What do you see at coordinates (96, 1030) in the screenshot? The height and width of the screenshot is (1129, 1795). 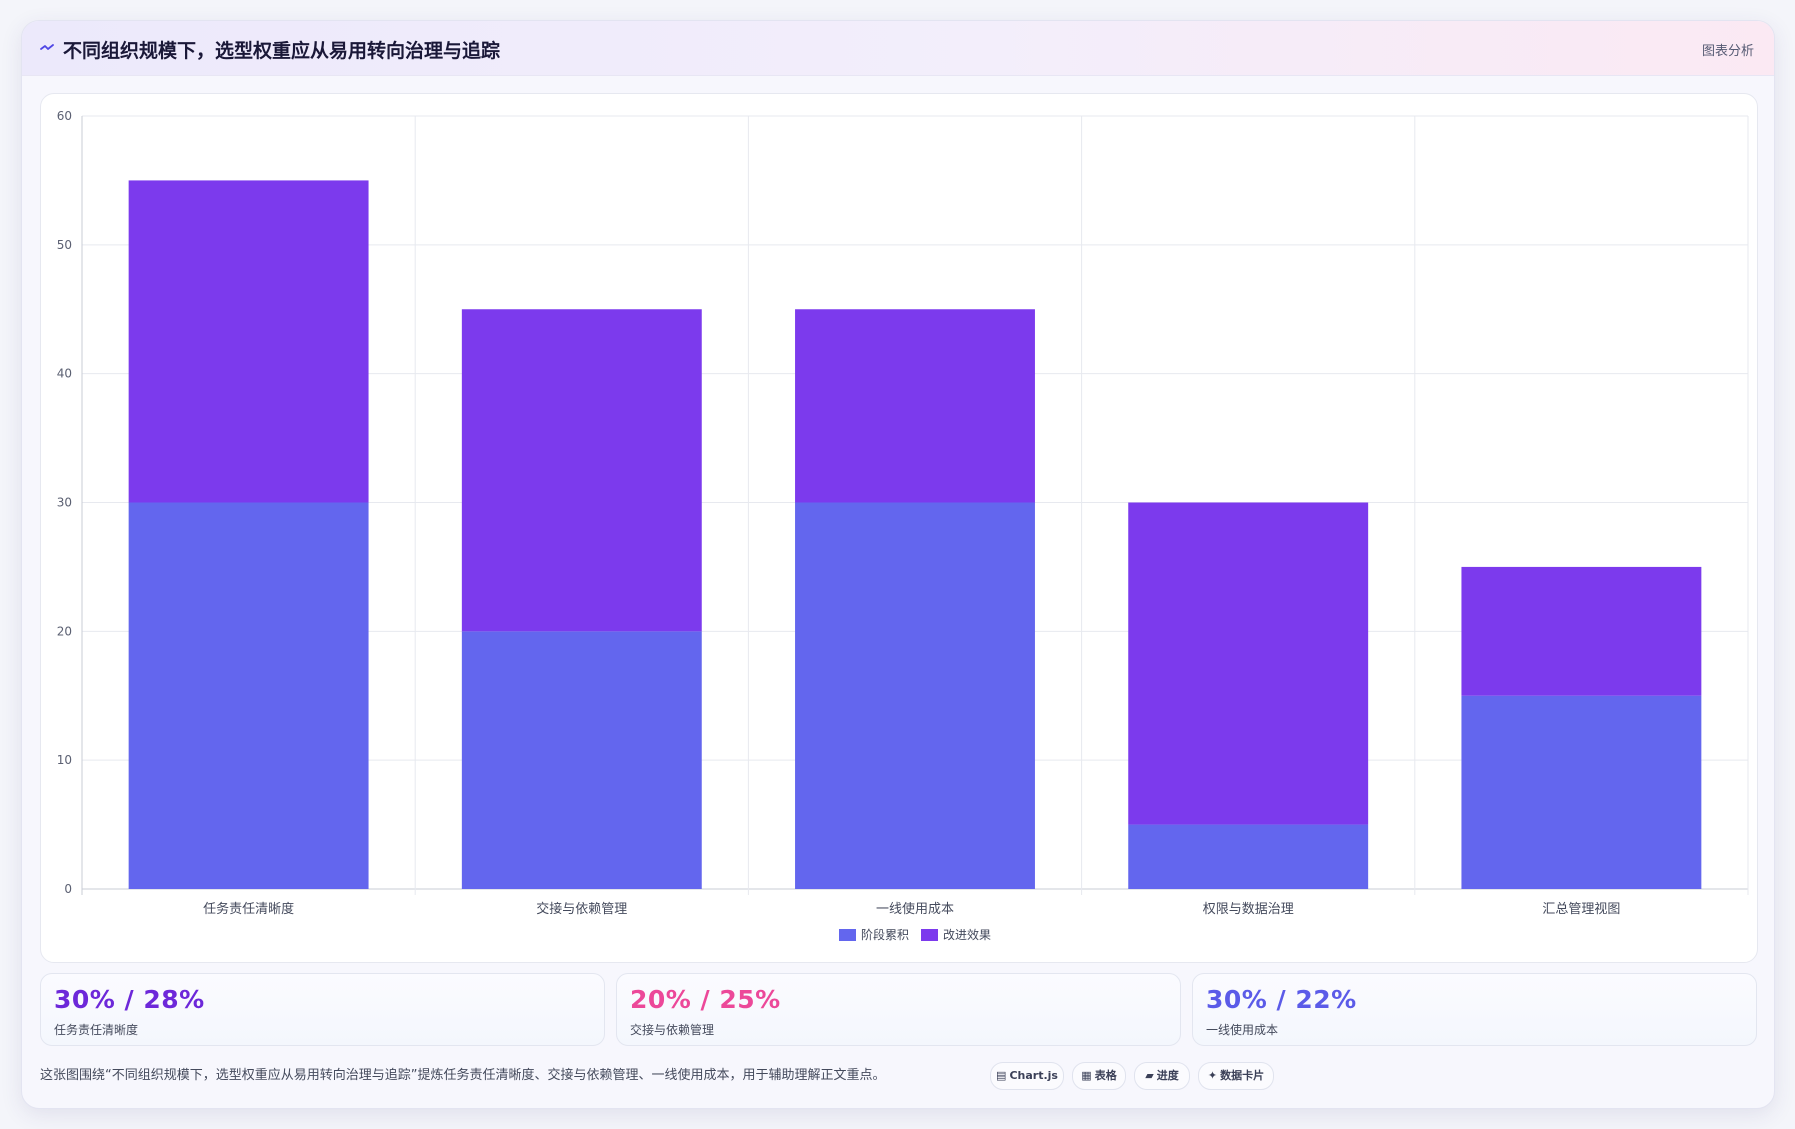 I see `stat-label: 任务责任清晰度` at bounding box center [96, 1030].